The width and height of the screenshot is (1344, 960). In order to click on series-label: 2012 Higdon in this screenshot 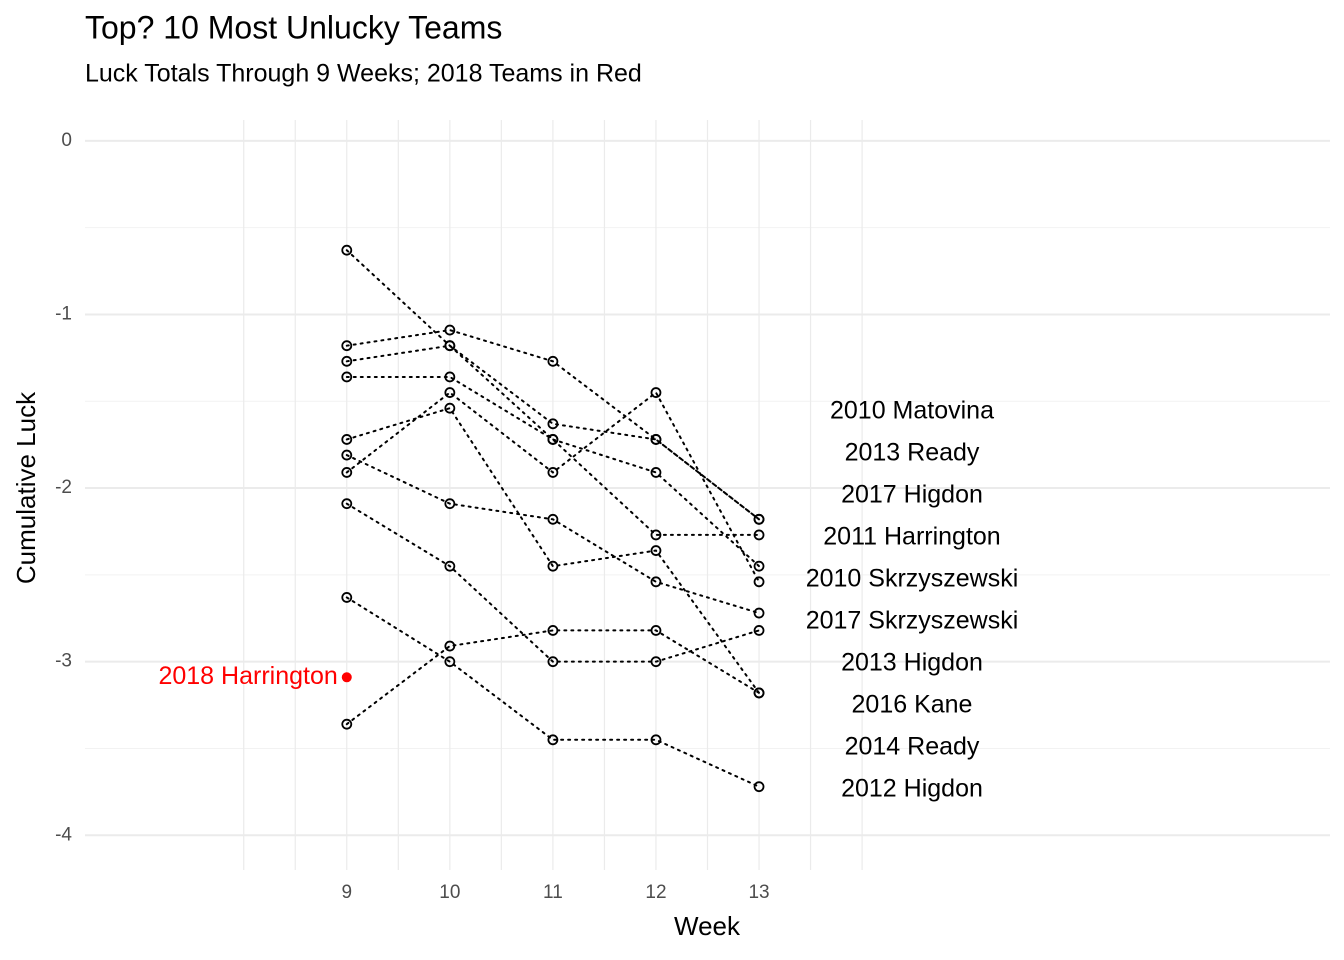, I will do `click(912, 789)`.